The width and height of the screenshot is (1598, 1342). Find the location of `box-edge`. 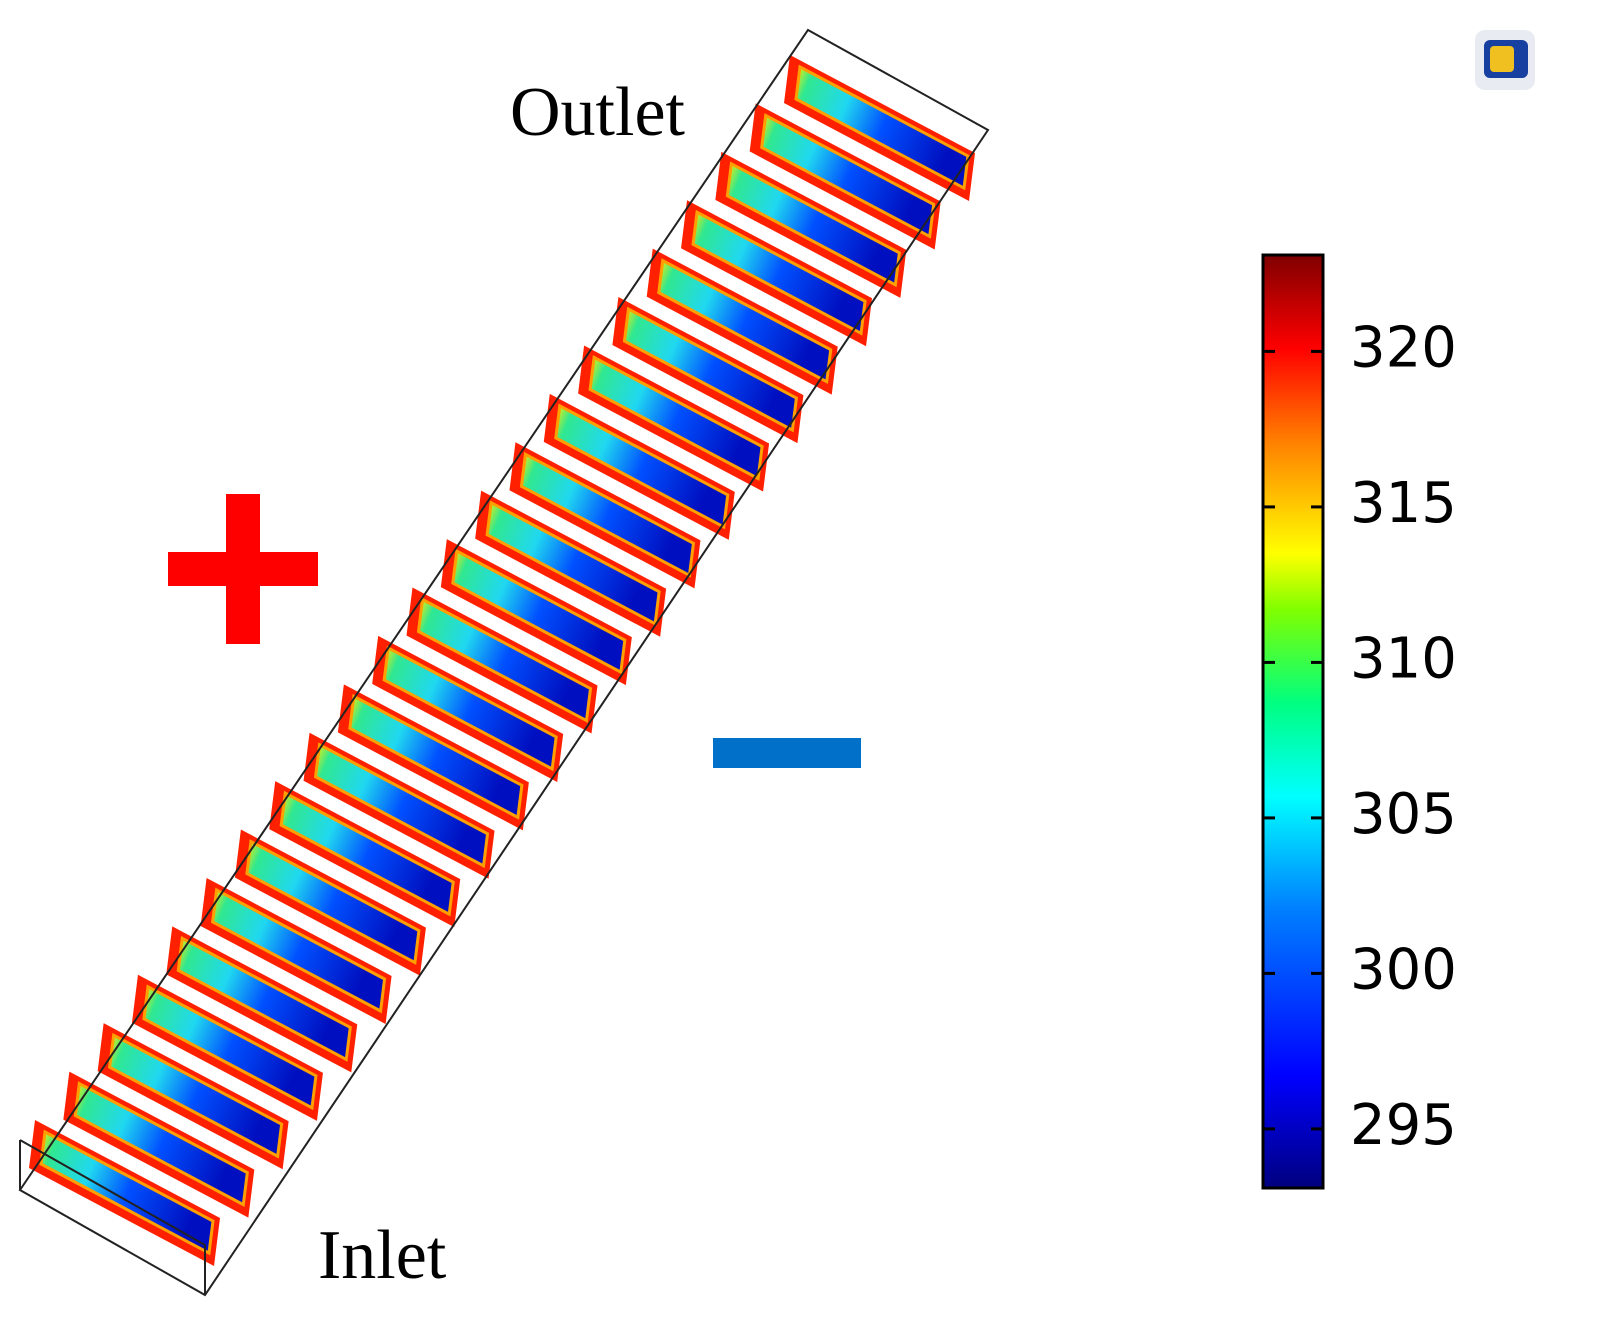

box-edge is located at coordinates (112, 1192).